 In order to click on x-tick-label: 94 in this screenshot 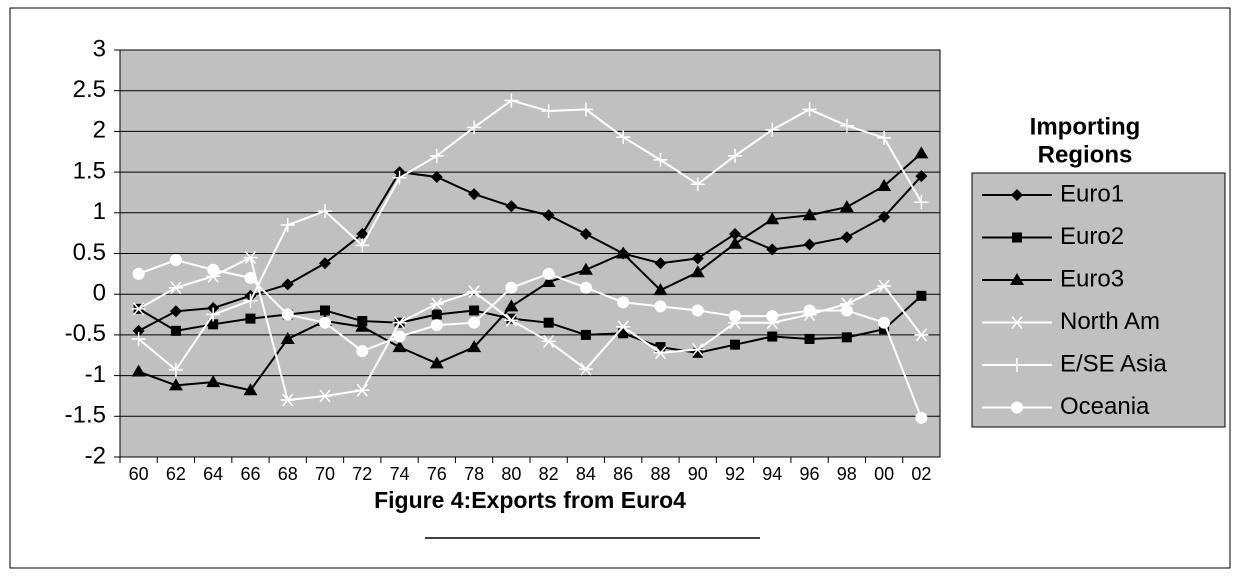, I will do `click(772, 474)`.